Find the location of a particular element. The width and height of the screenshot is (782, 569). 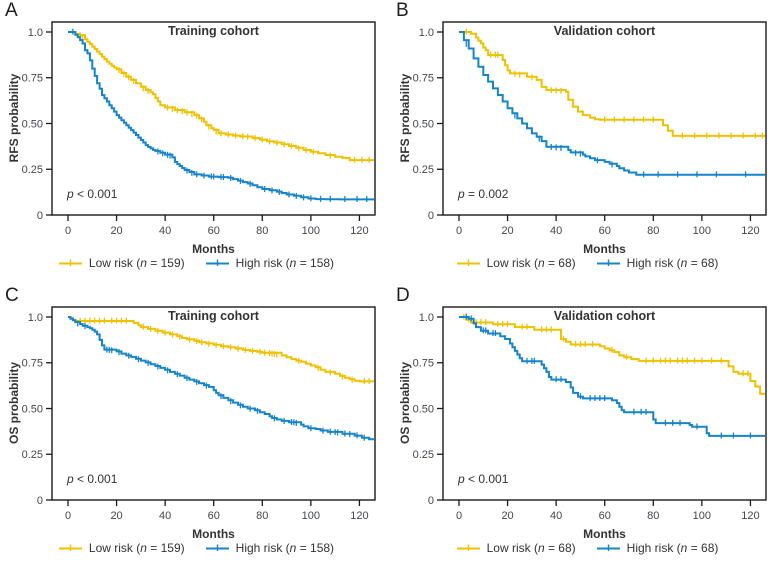

panel-letter-b: B is located at coordinates (403, 10).